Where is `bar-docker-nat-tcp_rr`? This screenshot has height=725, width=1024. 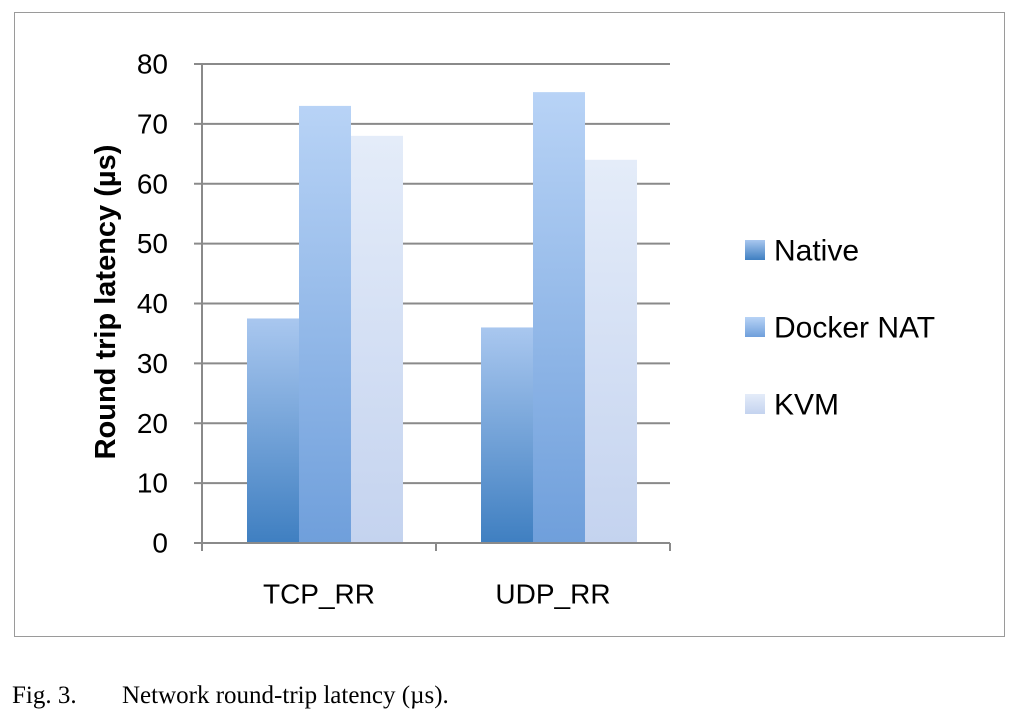
bar-docker-nat-tcp_rr is located at coordinates (325, 324).